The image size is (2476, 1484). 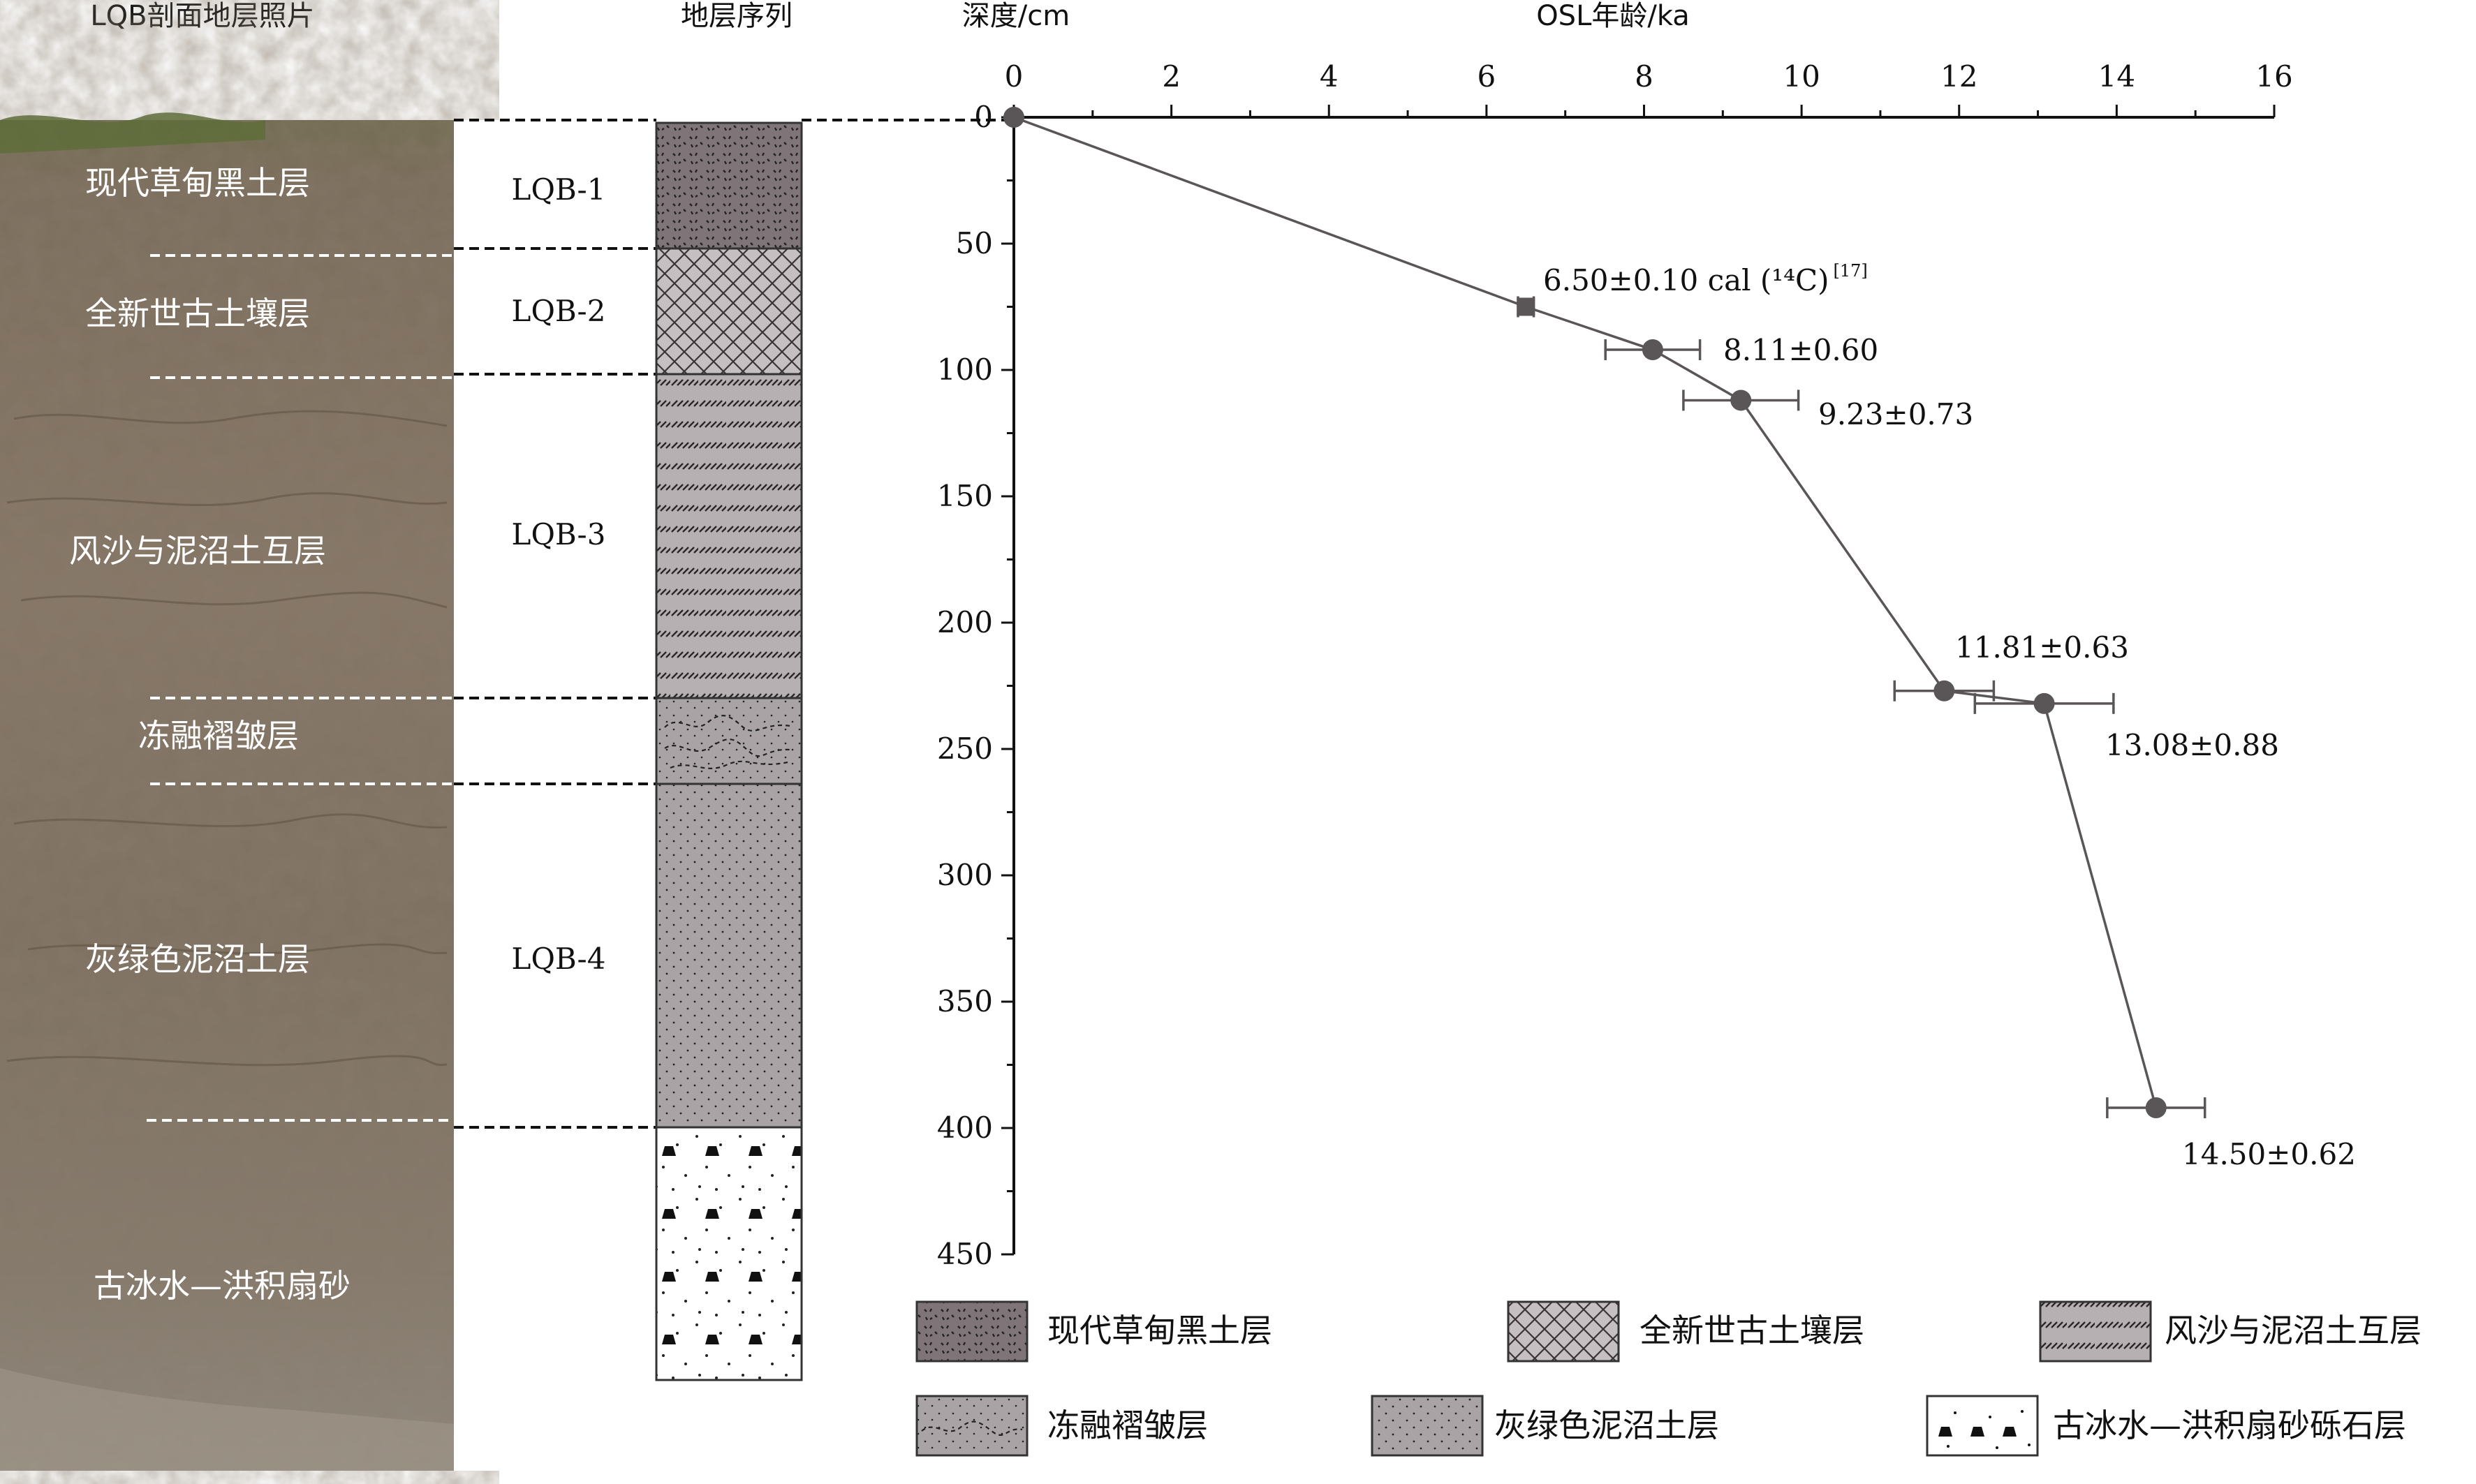 What do you see at coordinates (202, 16) in the screenshot?
I see `photo-header: LQB剖面地层照片` at bounding box center [202, 16].